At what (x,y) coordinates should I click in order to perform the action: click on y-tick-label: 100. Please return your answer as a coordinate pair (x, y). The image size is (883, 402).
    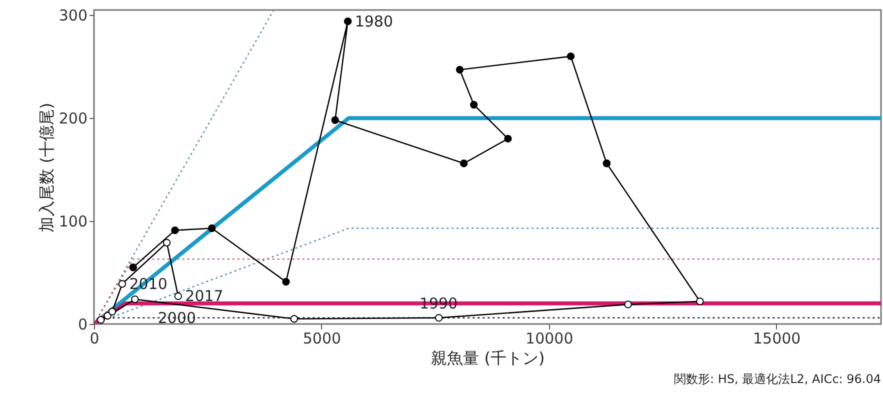
    Looking at the image, I should click on (73, 221).